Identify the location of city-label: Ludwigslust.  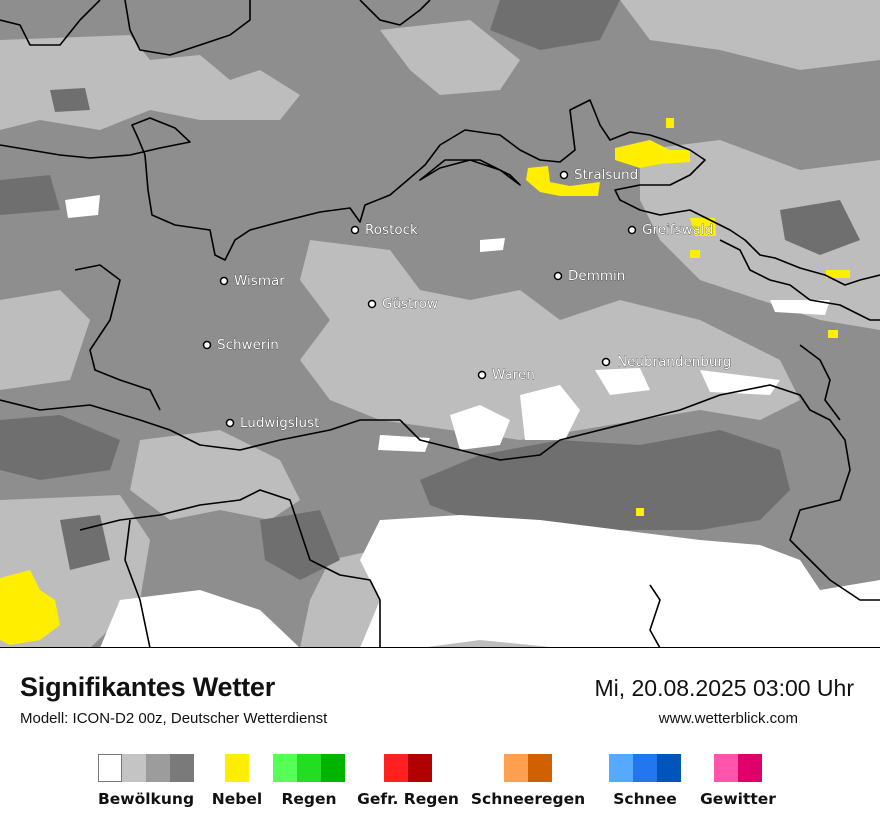
(279, 423).